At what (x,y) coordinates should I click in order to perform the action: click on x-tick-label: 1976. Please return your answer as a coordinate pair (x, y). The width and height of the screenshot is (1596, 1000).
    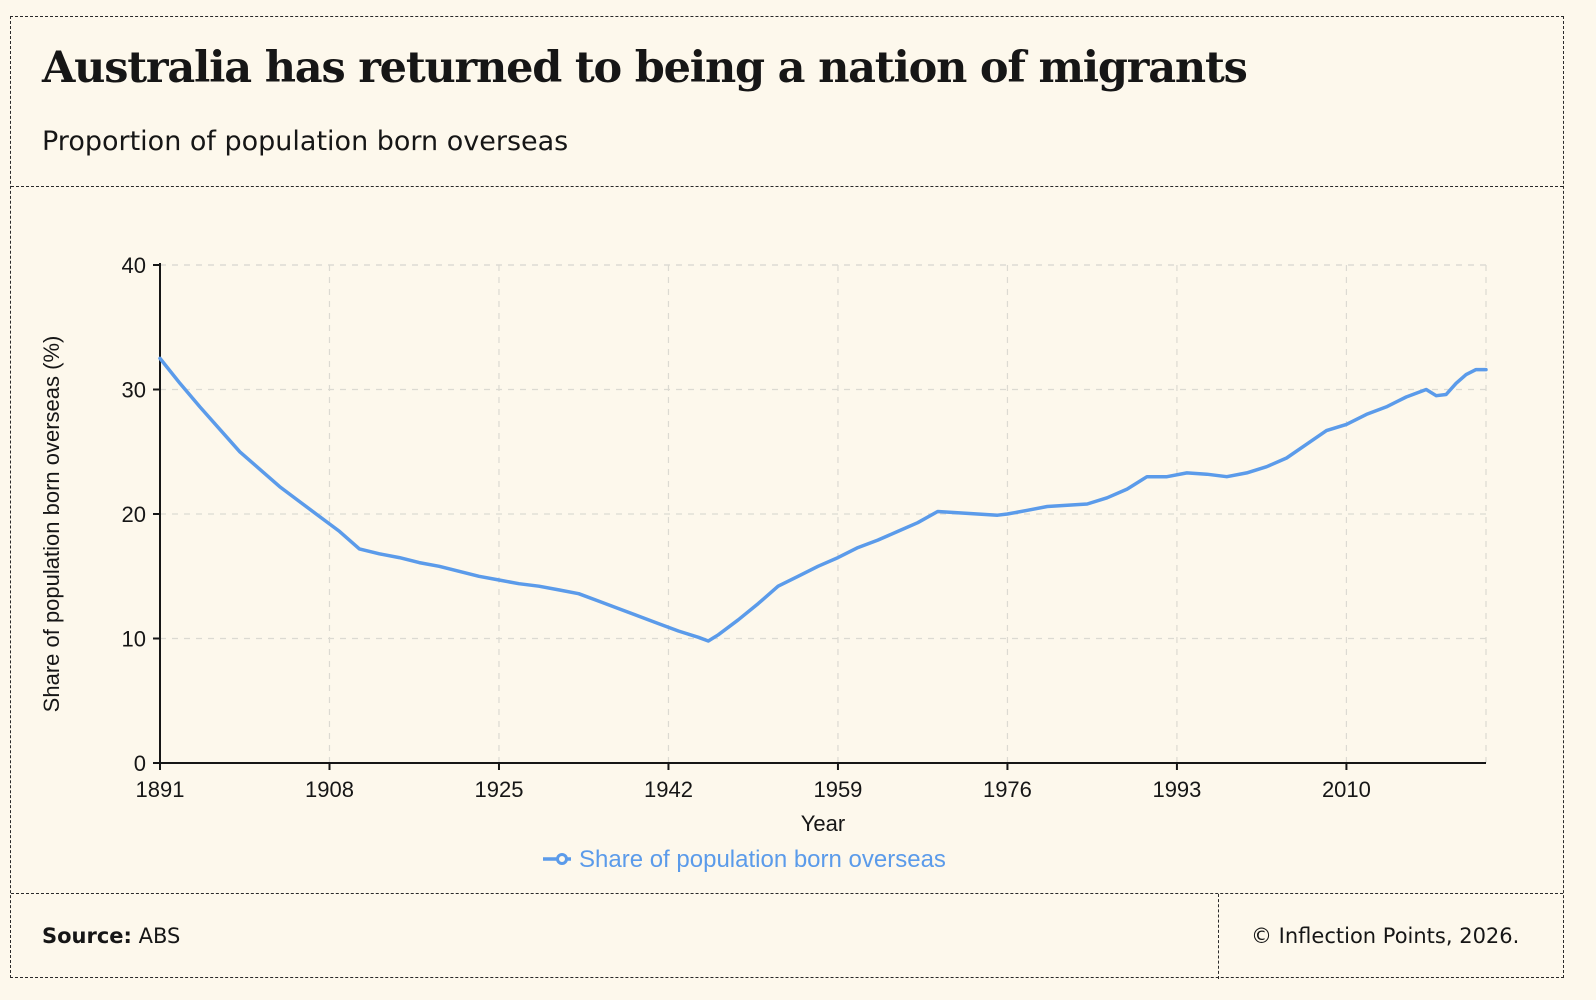
    Looking at the image, I should click on (1007, 789).